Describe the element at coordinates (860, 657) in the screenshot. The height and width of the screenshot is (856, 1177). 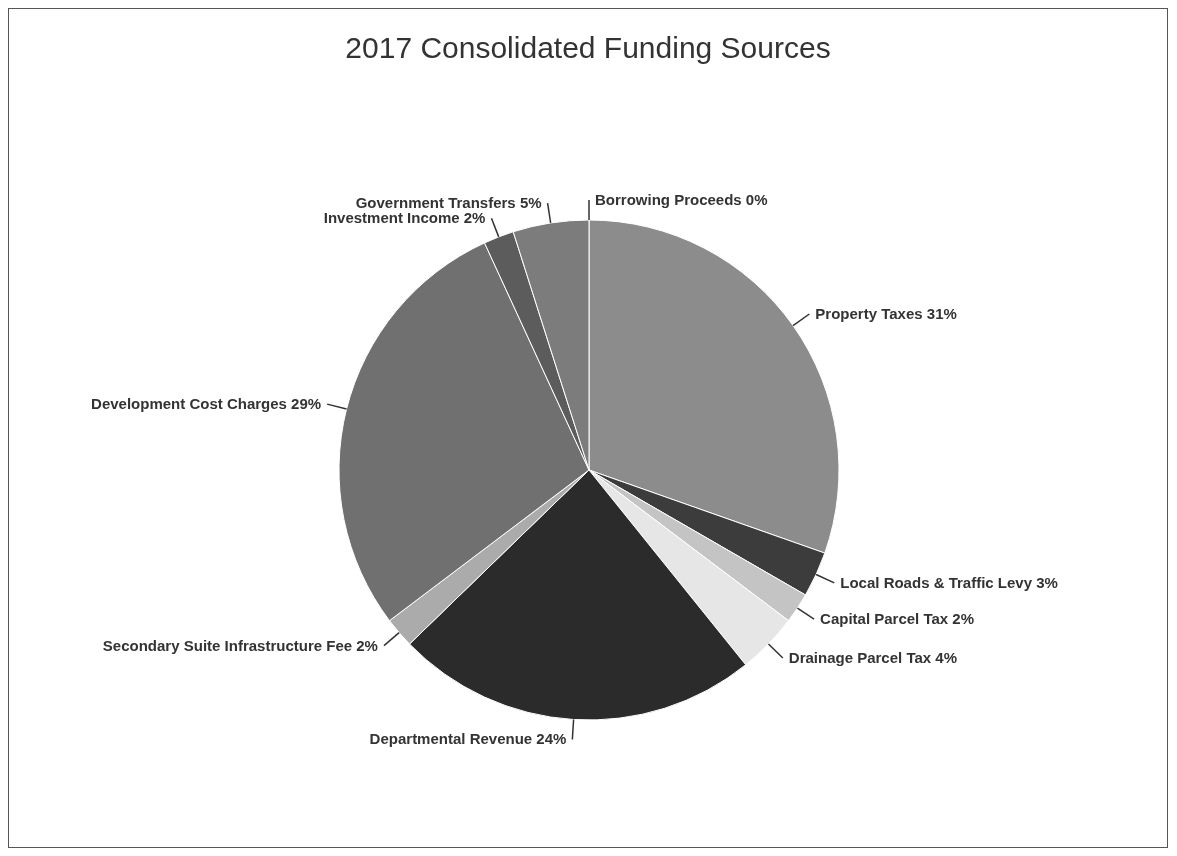
I see `slice-label: Drainage Parcel Tax` at that location.